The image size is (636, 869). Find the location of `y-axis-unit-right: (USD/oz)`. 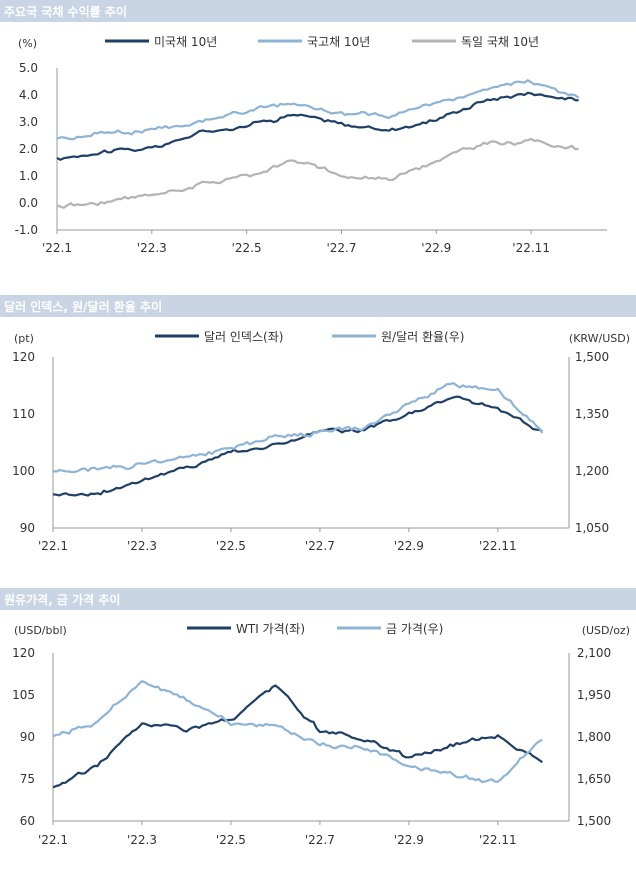

y-axis-unit-right: (USD/oz) is located at coordinates (606, 630).